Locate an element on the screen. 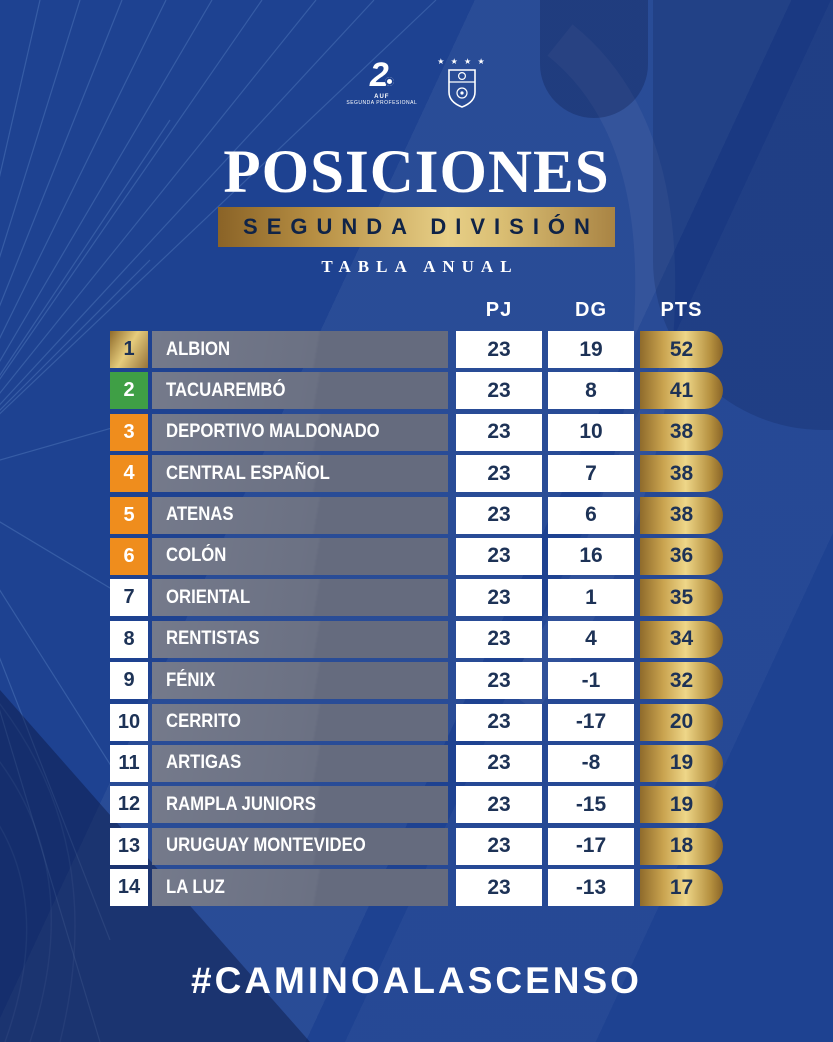  team-name: DEPORTIVO MALDONADO is located at coordinates (273, 432).